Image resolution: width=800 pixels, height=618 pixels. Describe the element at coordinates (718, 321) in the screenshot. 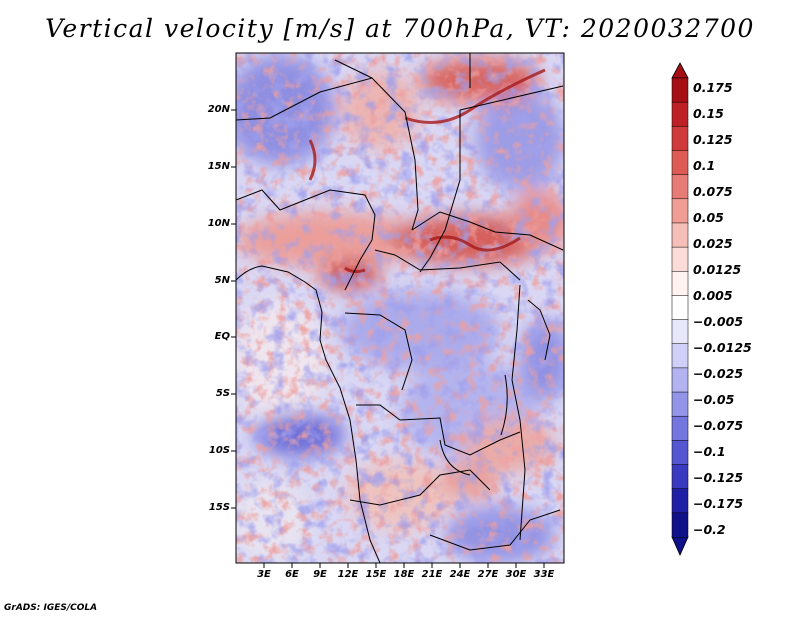

I see `colorbar-label: −0.005` at that location.